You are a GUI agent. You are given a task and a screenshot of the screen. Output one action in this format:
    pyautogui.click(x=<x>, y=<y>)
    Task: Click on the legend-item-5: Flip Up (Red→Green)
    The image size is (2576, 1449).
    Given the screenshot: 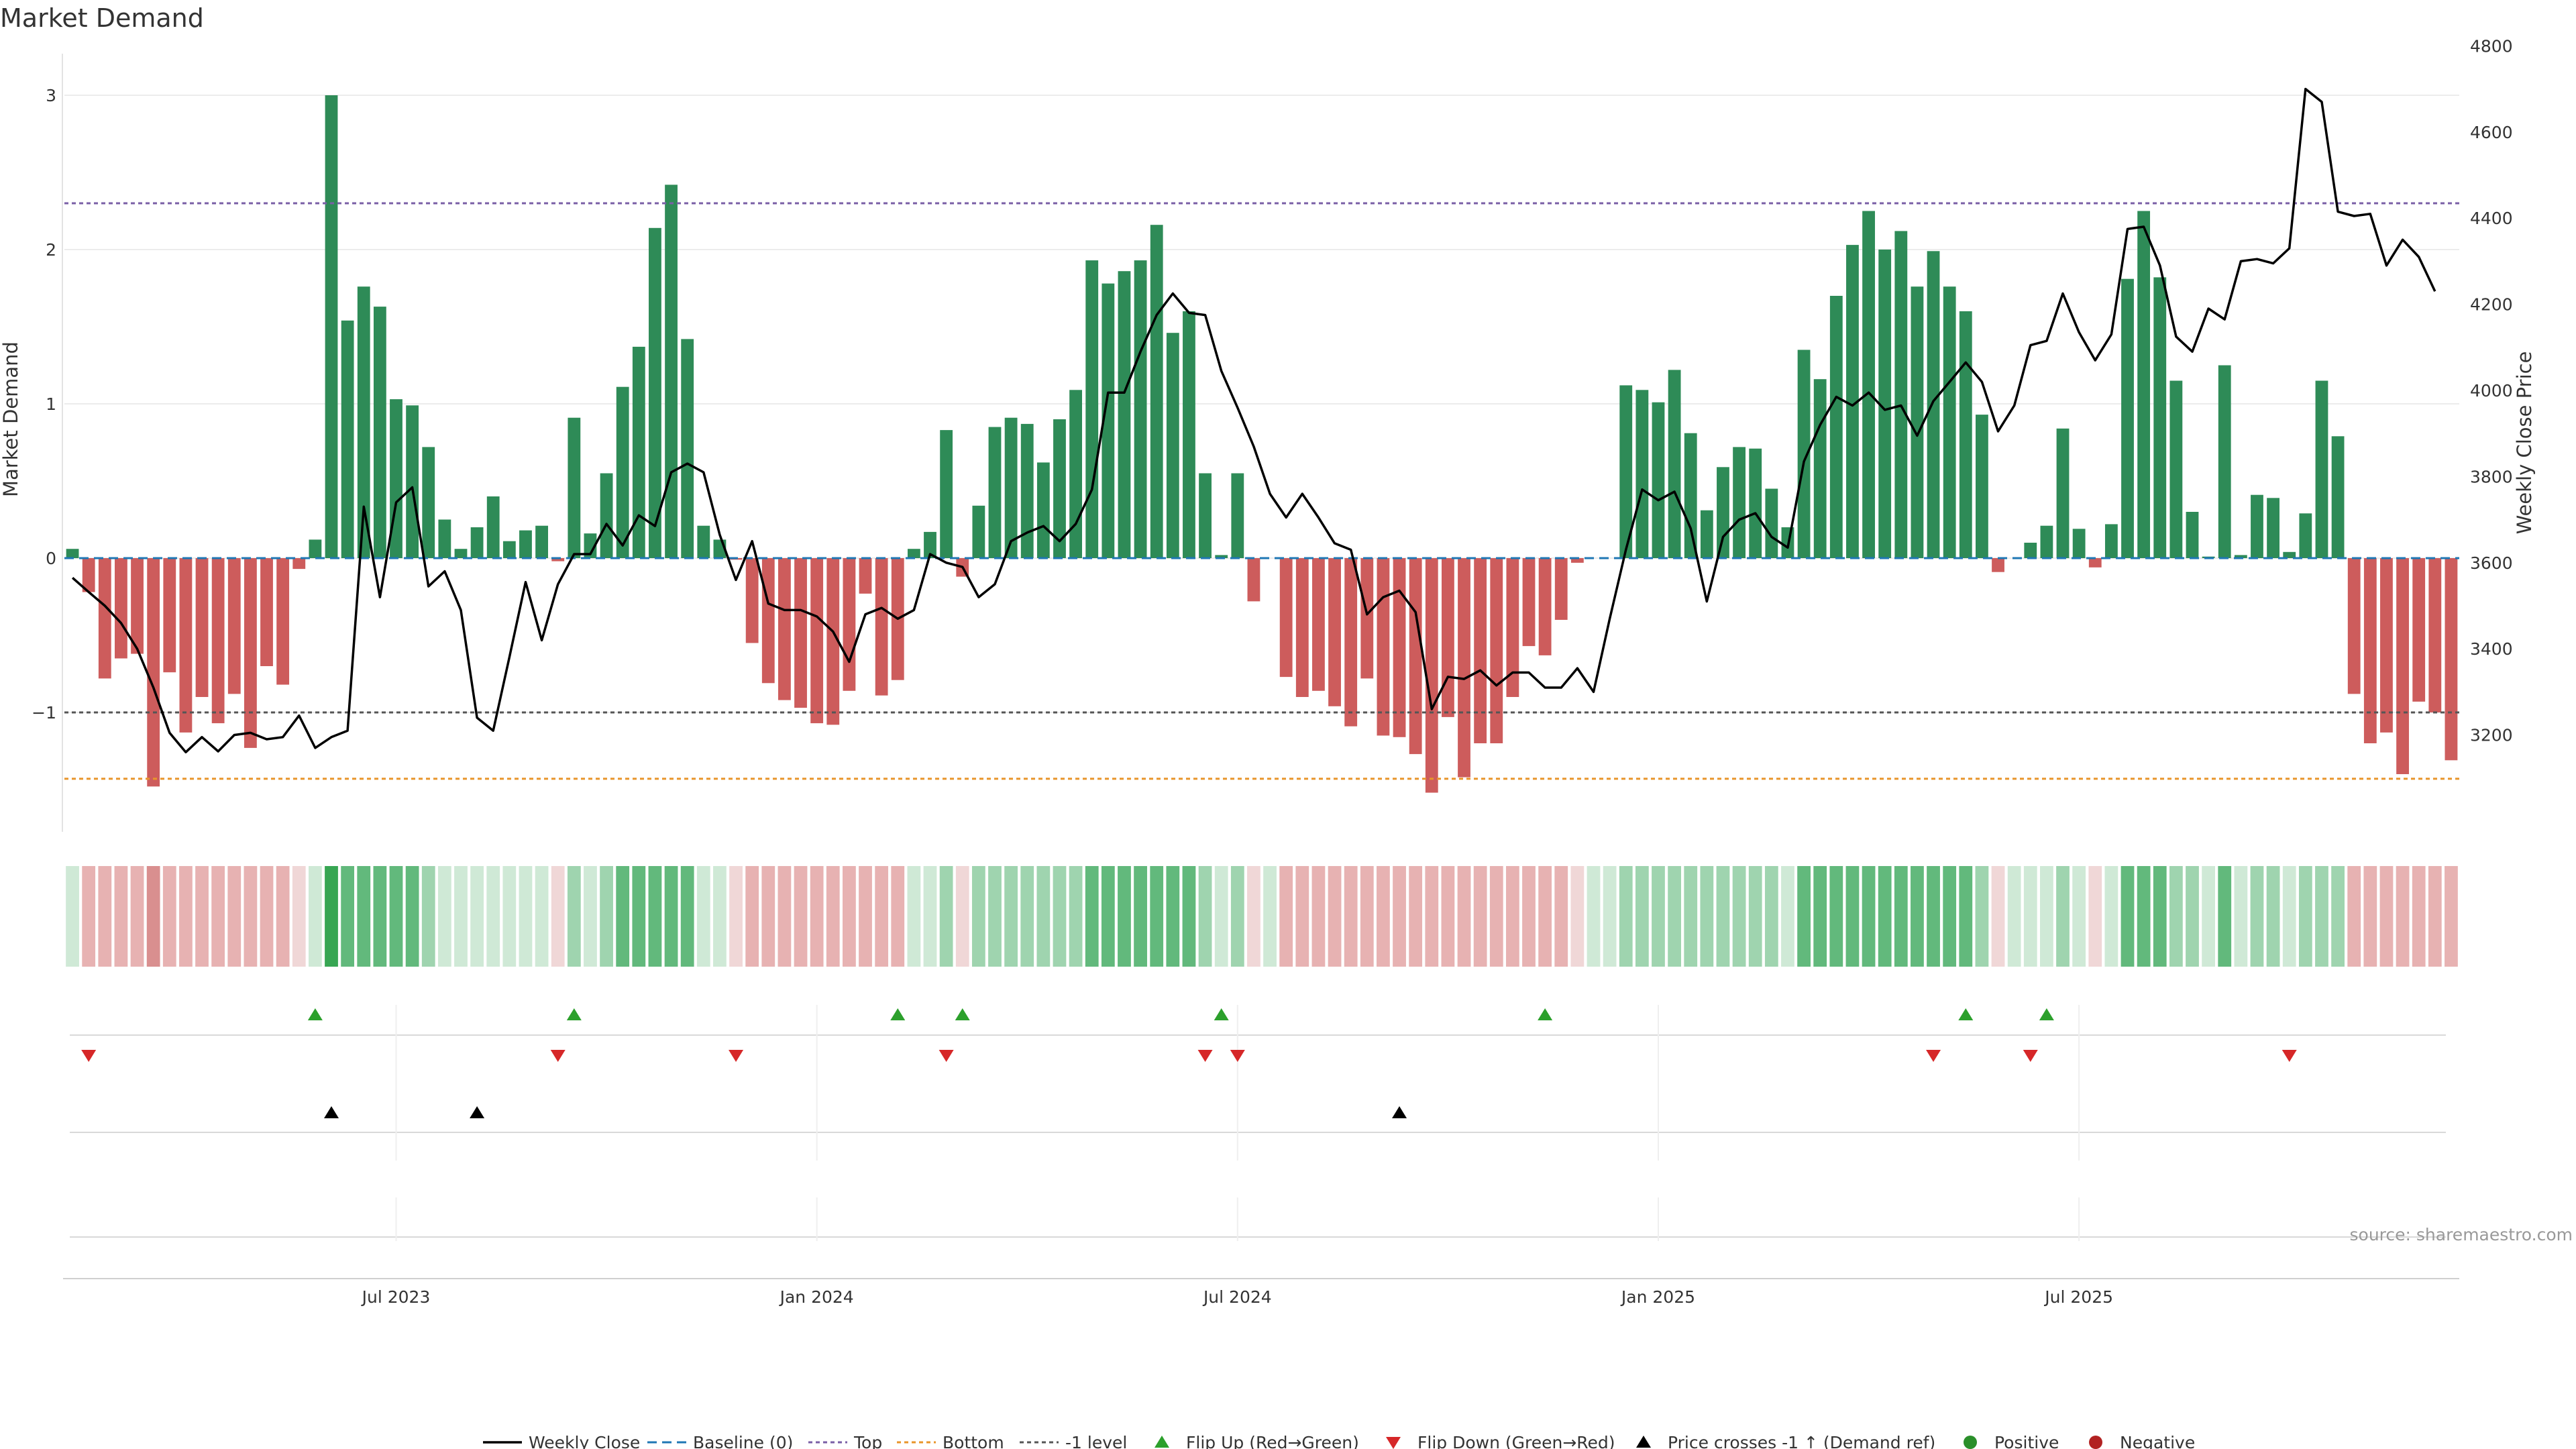 What is the action you would take?
    pyautogui.click(x=1257, y=1441)
    